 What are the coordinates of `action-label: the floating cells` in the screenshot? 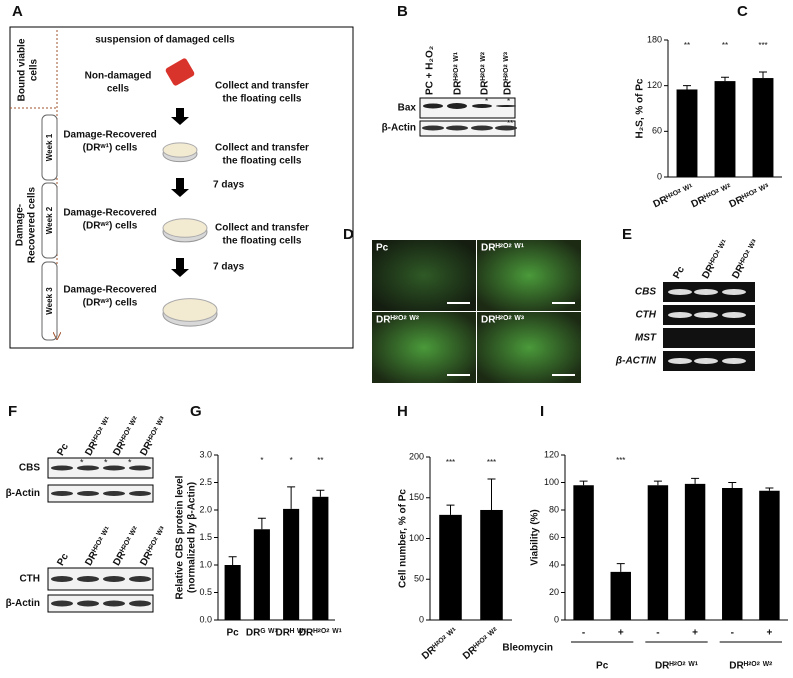 It's located at (262, 241).